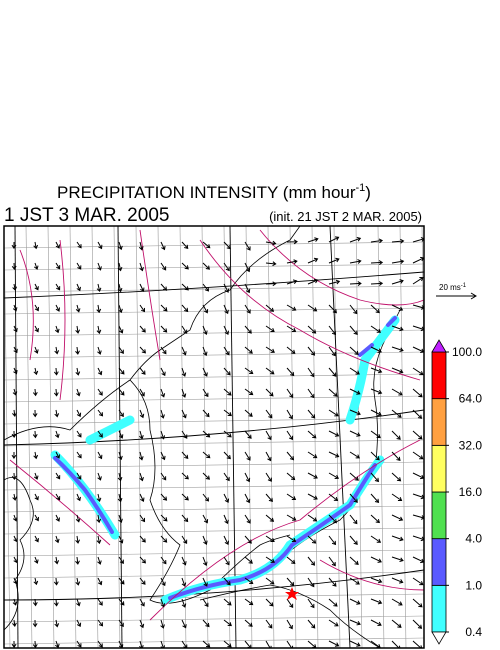 The width and height of the screenshot is (500, 650). What do you see at coordinates (214, 192) in the screenshot?
I see `title: PRECIPITATION INTENSITY (mm hour-1)` at bounding box center [214, 192].